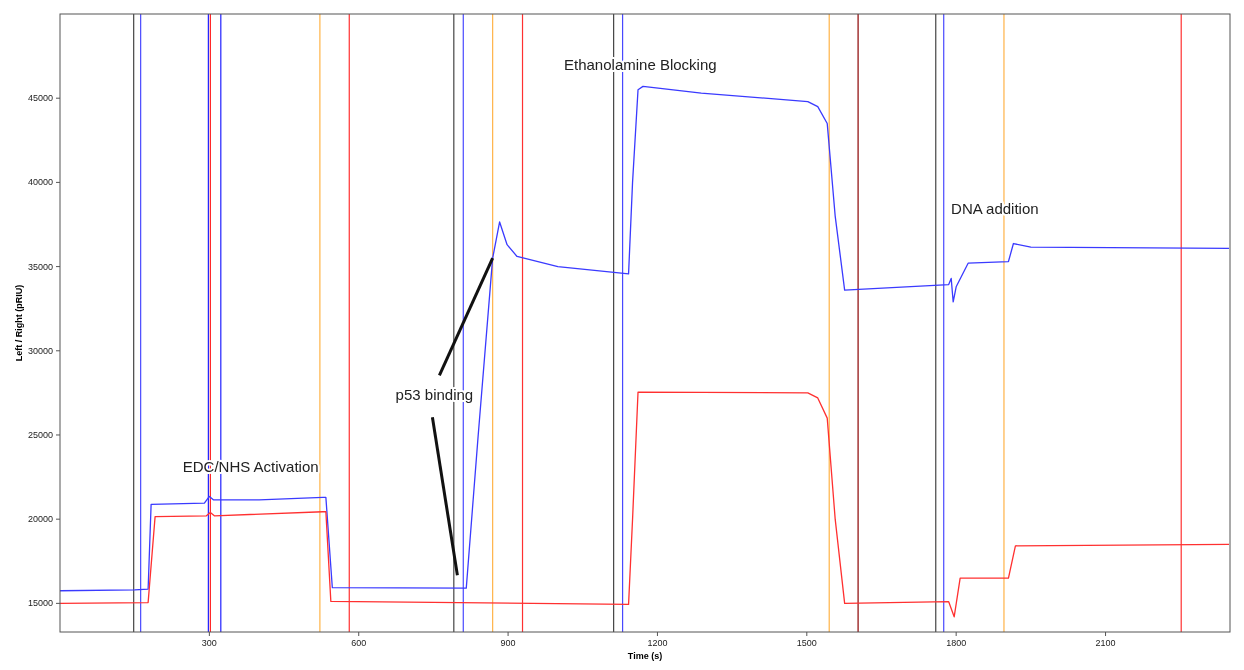  What do you see at coordinates (40, 182) in the screenshot?
I see `y-tick-label: 40000` at bounding box center [40, 182].